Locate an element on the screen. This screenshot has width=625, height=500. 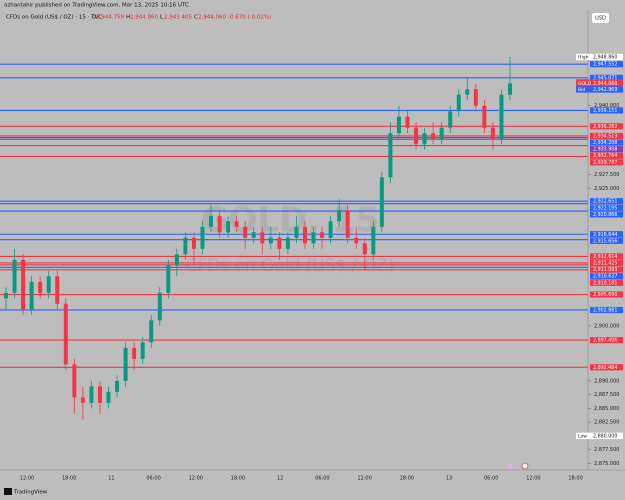
level-label: 2,892.464 is located at coordinates (605, 368).